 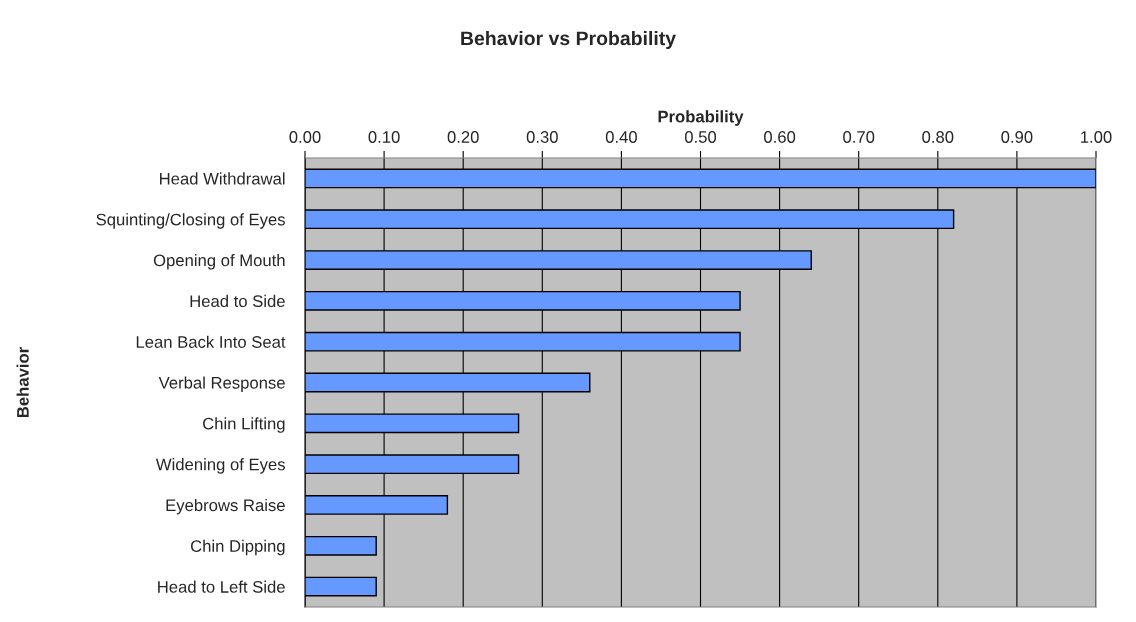 What do you see at coordinates (701, 118) in the screenshot?
I see `x-axis-title: Probability` at bounding box center [701, 118].